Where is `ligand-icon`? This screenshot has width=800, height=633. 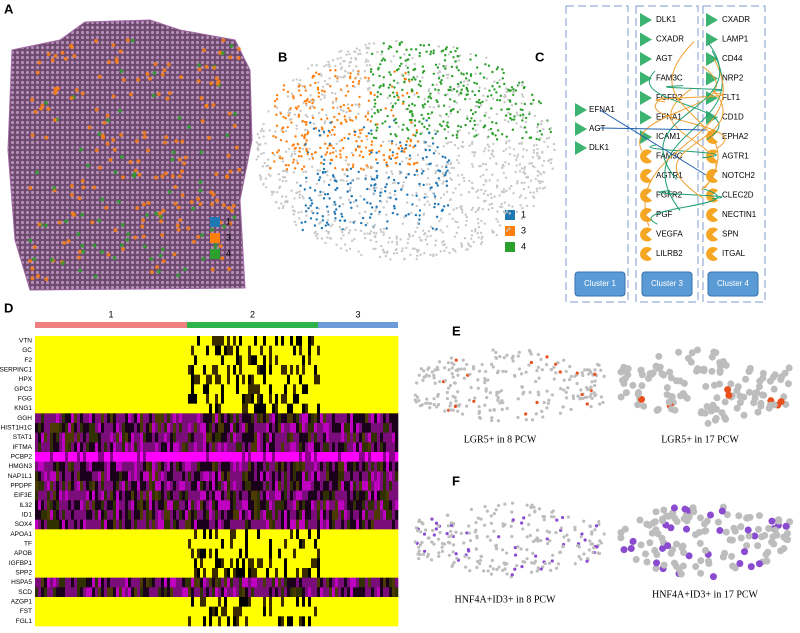
ligand-icon is located at coordinates (646, 98).